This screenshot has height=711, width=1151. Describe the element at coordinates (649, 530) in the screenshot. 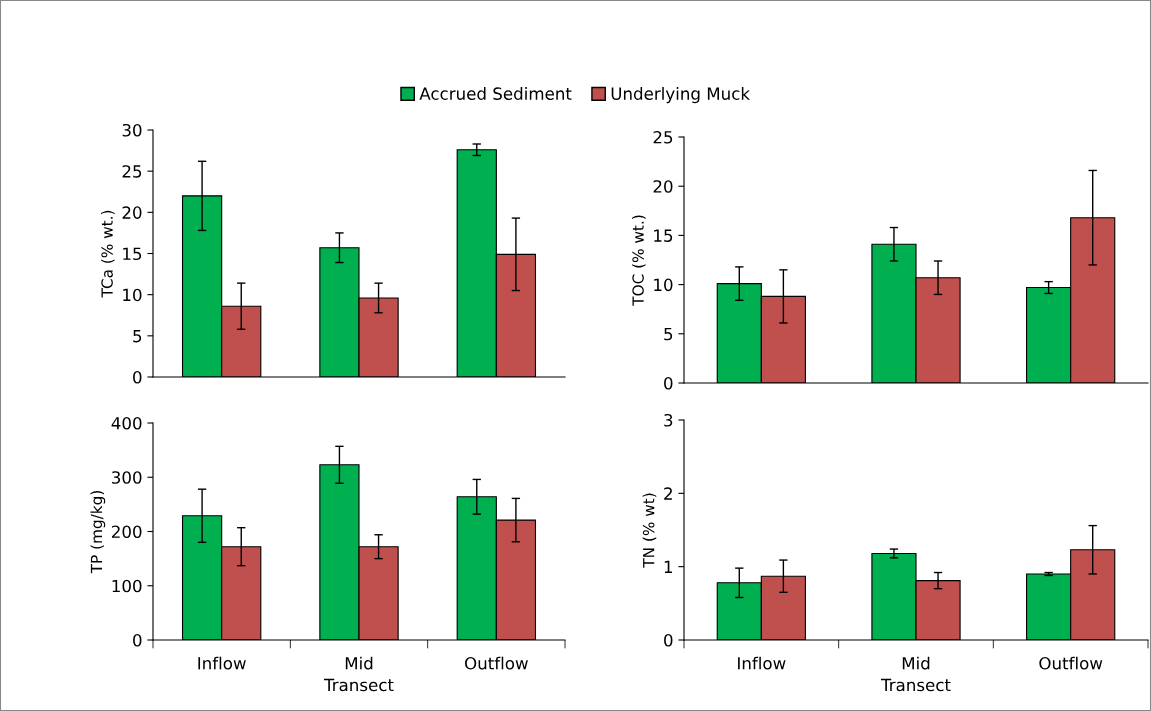

I see `y-axis-title: TN (% wt)` at that location.